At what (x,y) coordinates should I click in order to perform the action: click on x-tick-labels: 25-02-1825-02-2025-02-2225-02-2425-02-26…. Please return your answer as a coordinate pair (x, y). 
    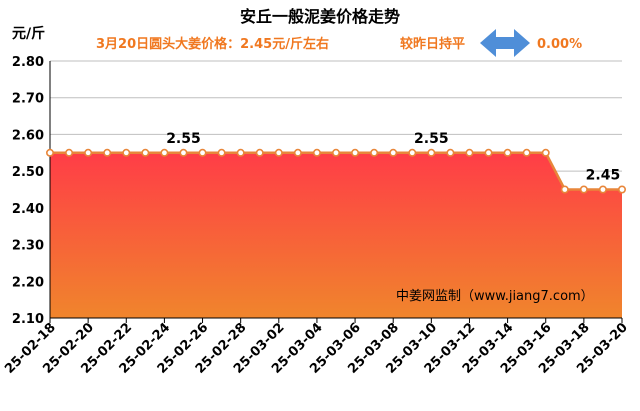
    Looking at the image, I should click on (316, 348).